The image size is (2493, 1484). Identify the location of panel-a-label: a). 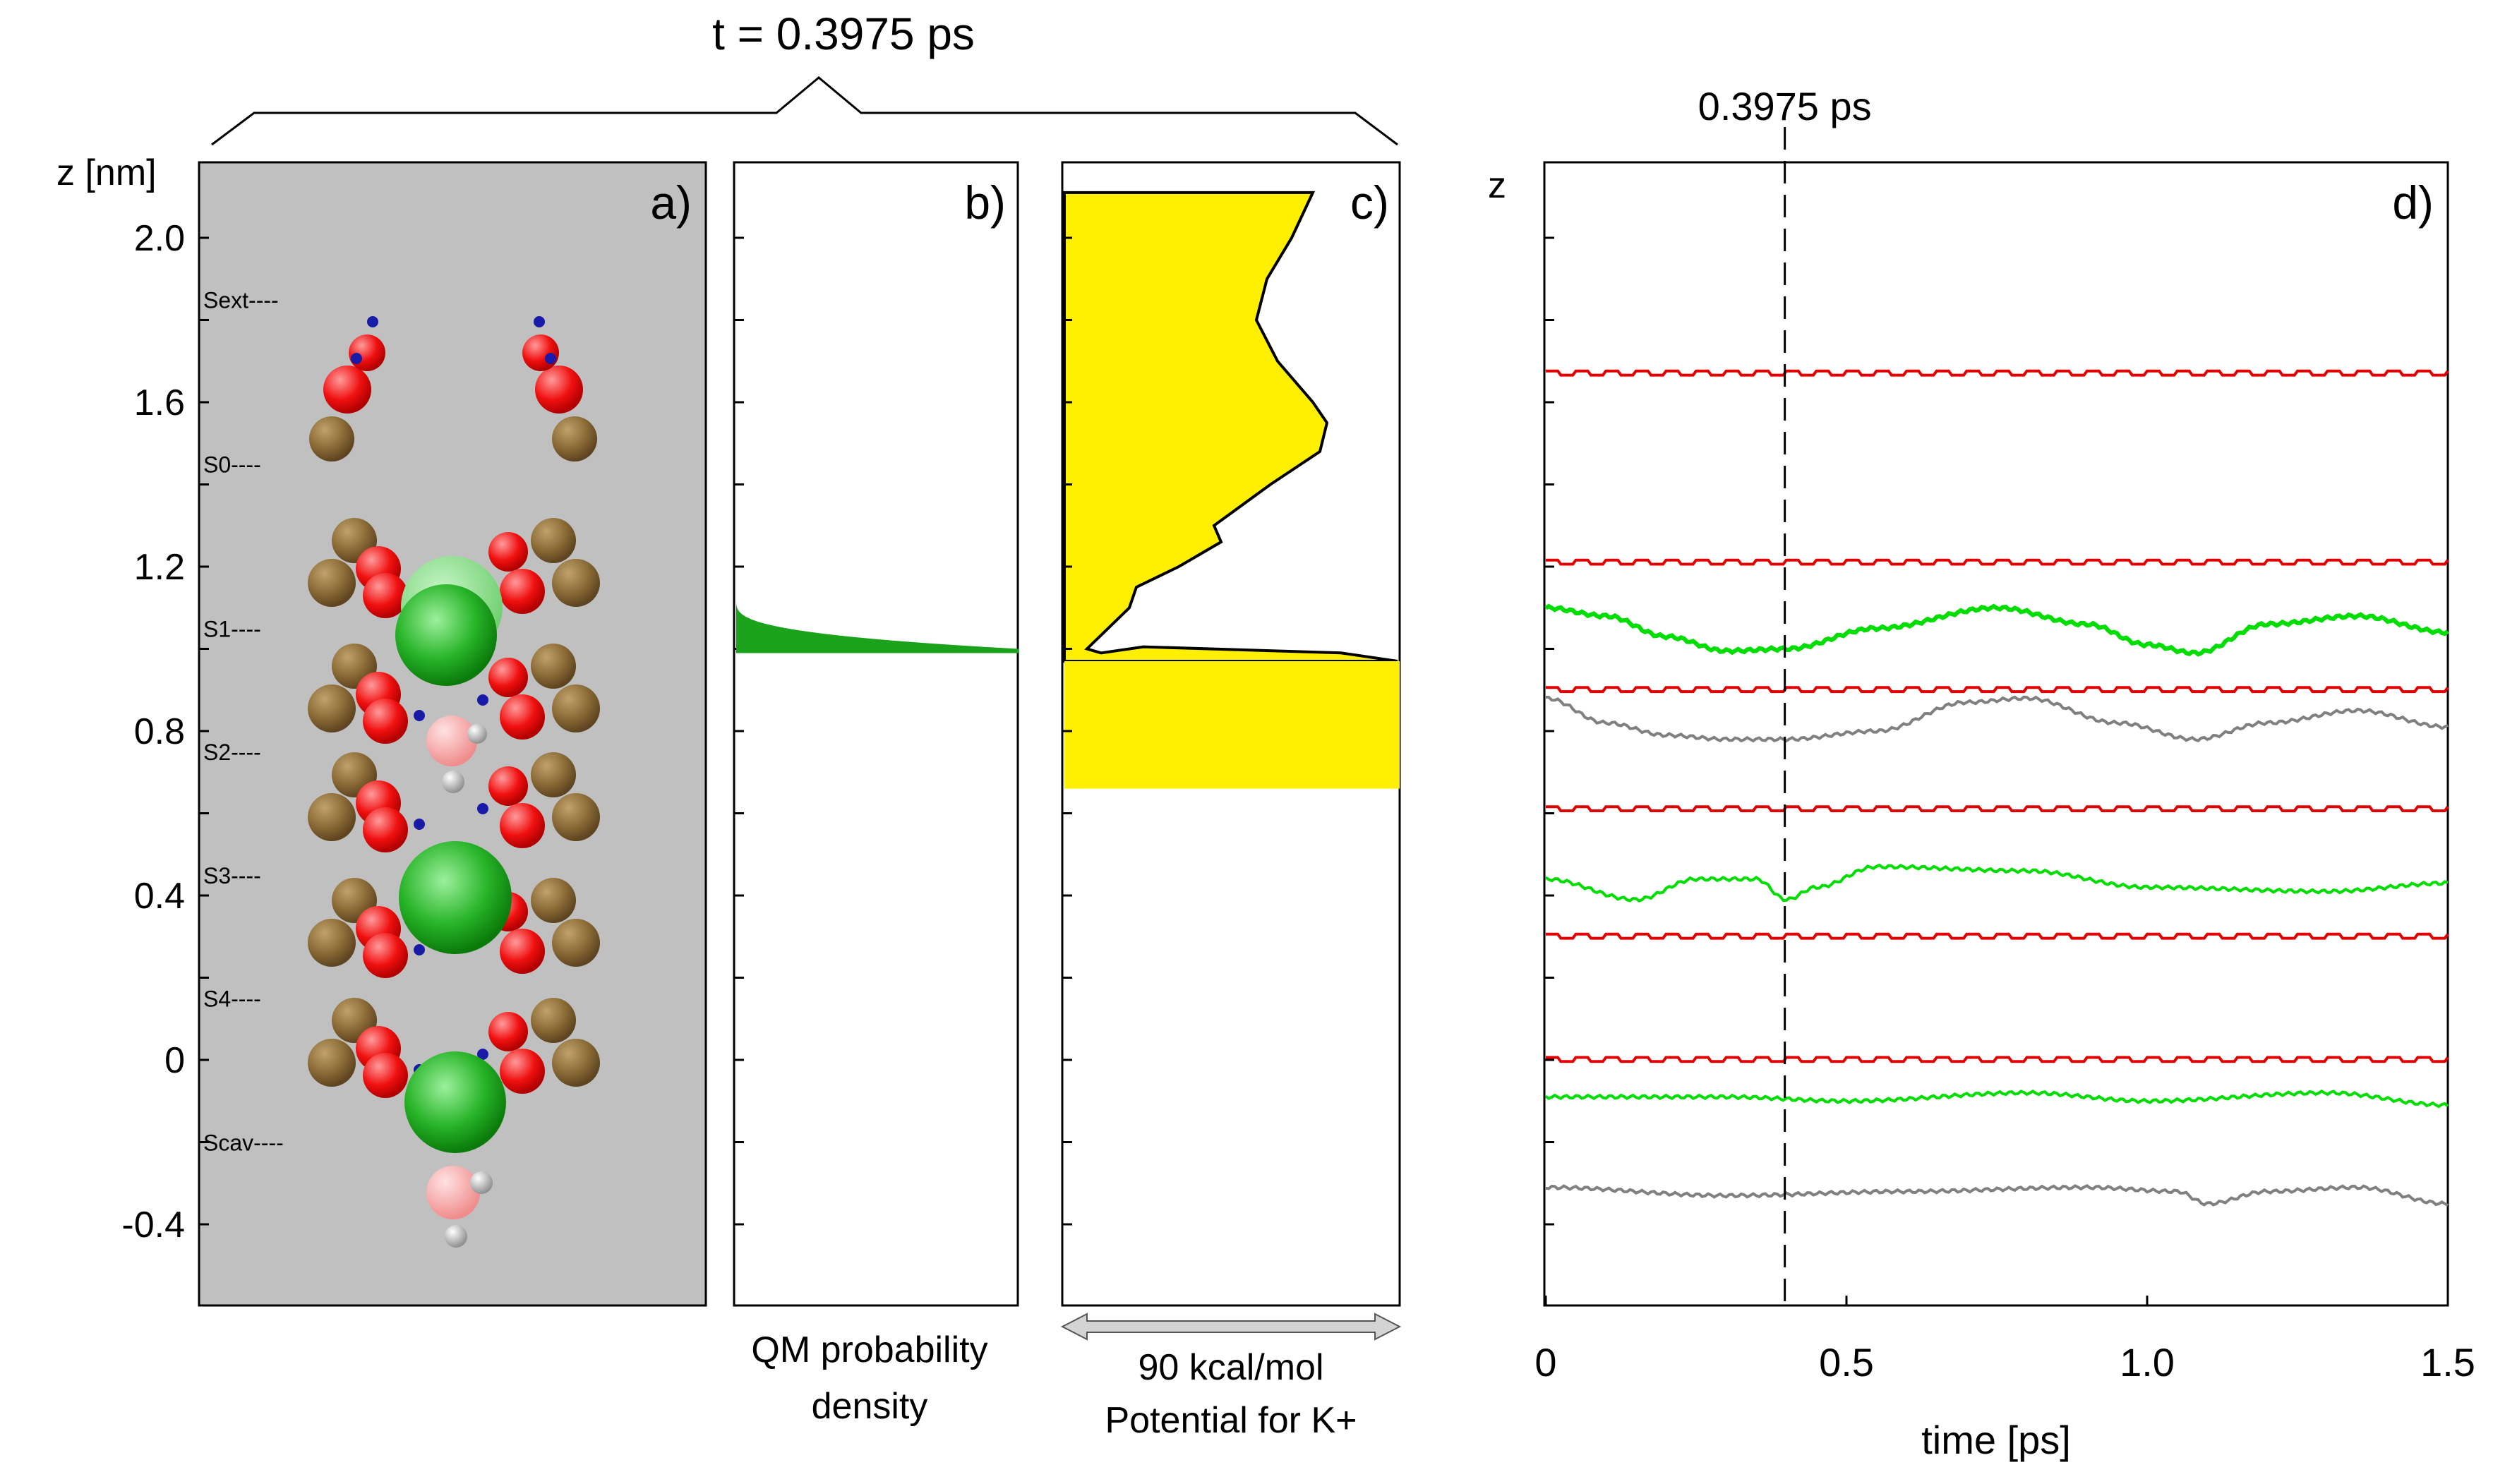
(671, 202).